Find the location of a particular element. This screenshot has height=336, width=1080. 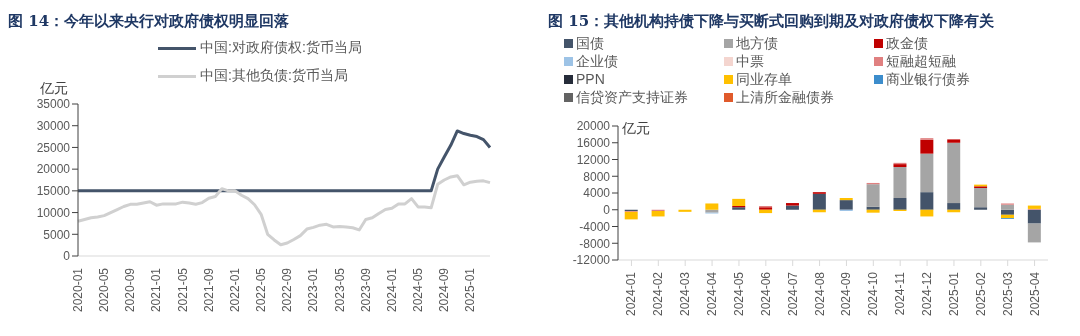

x-tick-label: 2022-05 is located at coordinates (261, 290).